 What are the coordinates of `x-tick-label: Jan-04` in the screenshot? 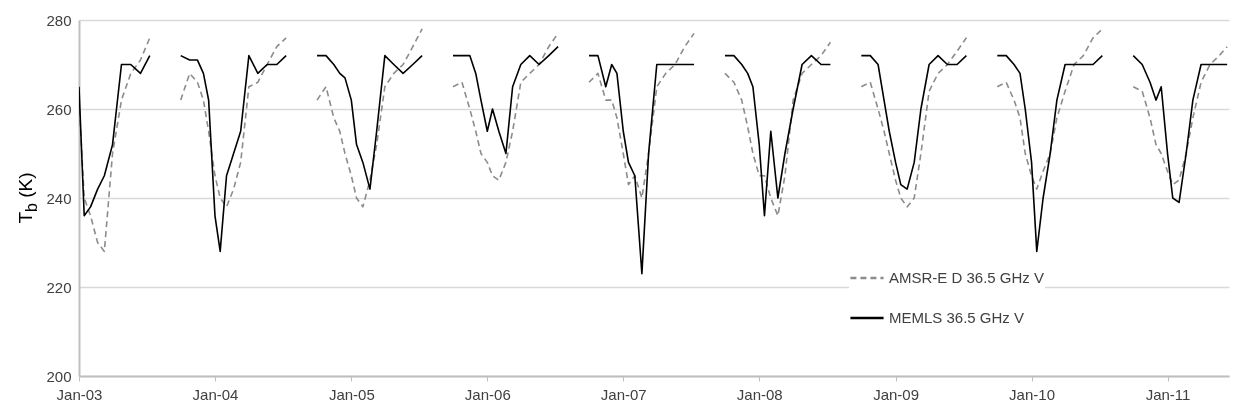 It's located at (215, 394).